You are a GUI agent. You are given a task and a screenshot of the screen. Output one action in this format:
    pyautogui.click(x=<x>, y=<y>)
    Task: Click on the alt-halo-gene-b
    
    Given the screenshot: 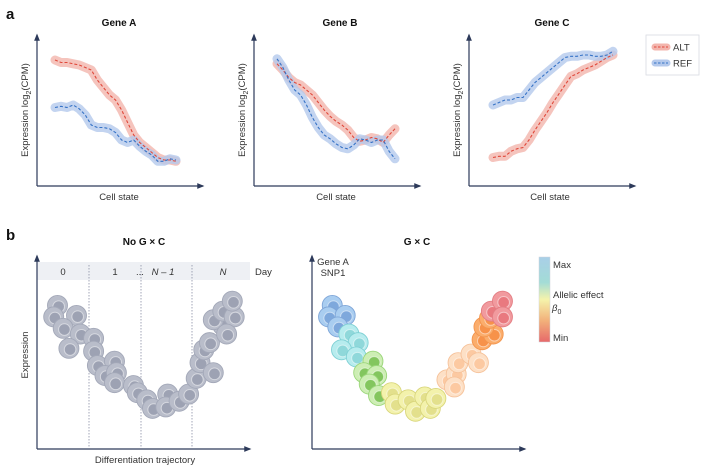 What is the action you would take?
    pyautogui.click(x=336, y=103)
    